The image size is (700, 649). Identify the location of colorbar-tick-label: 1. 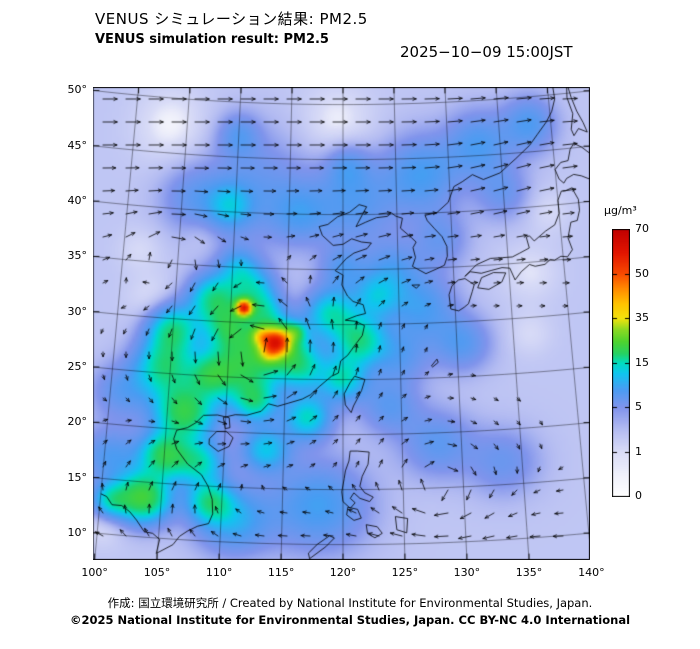
(638, 451).